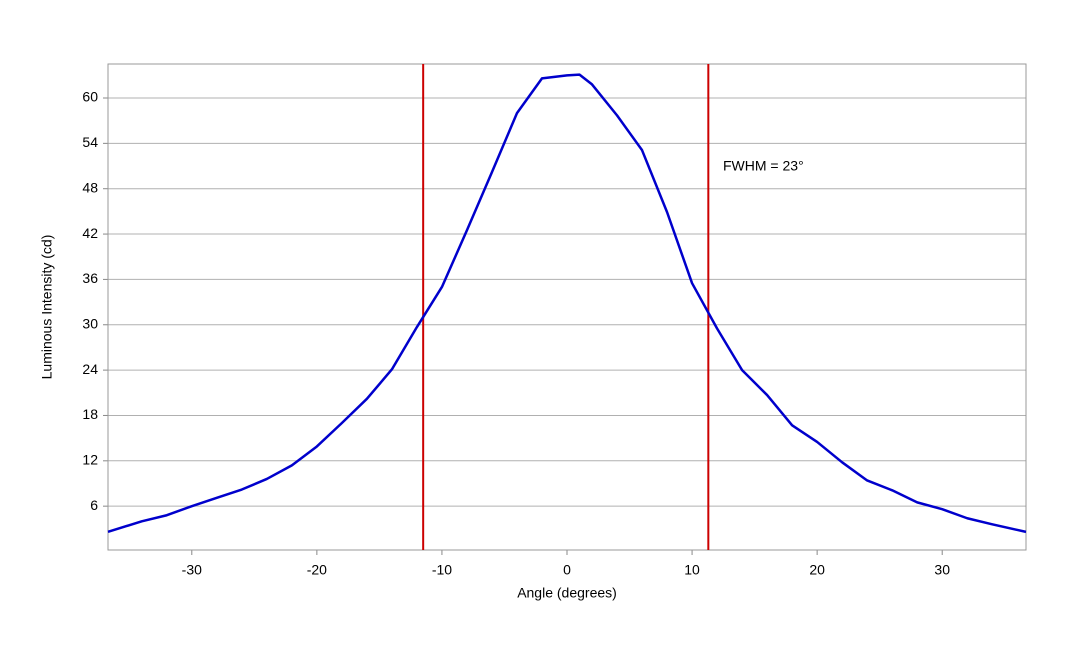  Describe the element at coordinates (763, 166) in the screenshot. I see `annotation: FWHM = 23°` at that location.